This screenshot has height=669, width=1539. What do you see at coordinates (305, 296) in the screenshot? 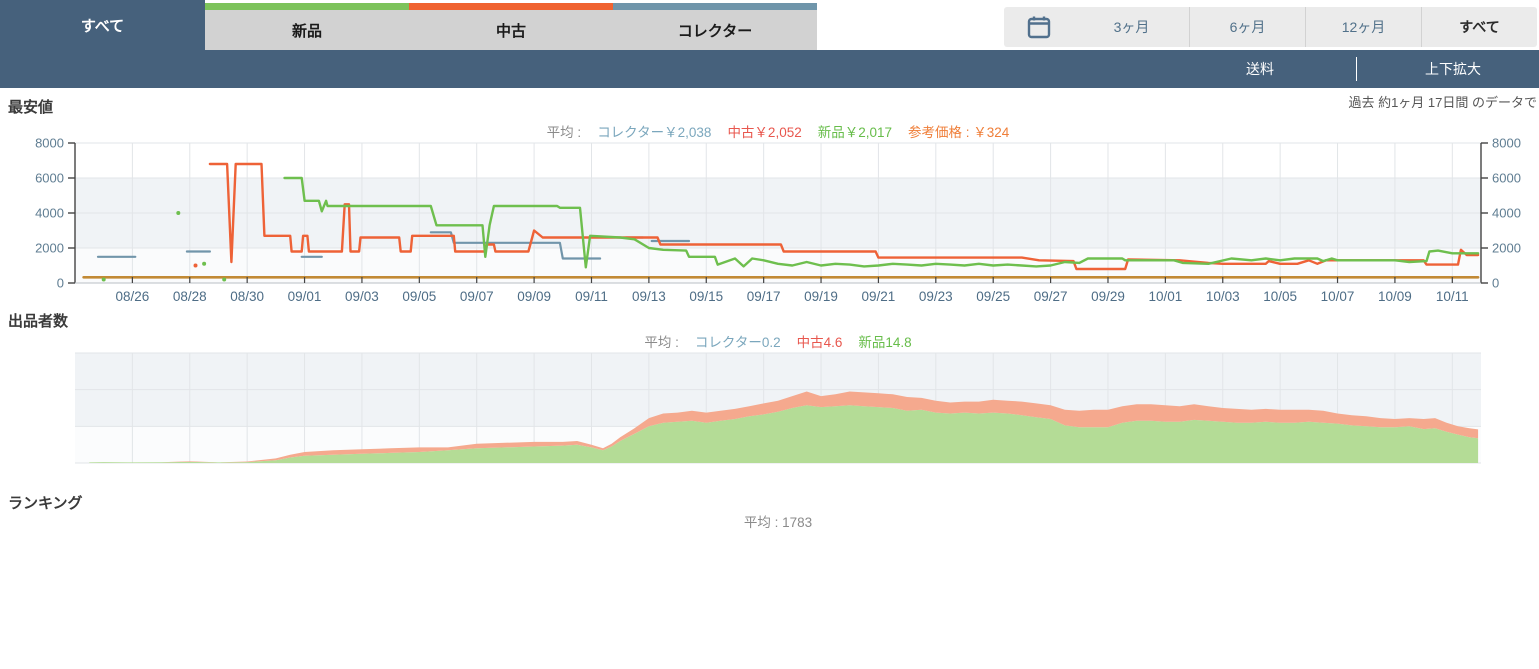
I see `x-tick-label: 09/01` at bounding box center [305, 296].